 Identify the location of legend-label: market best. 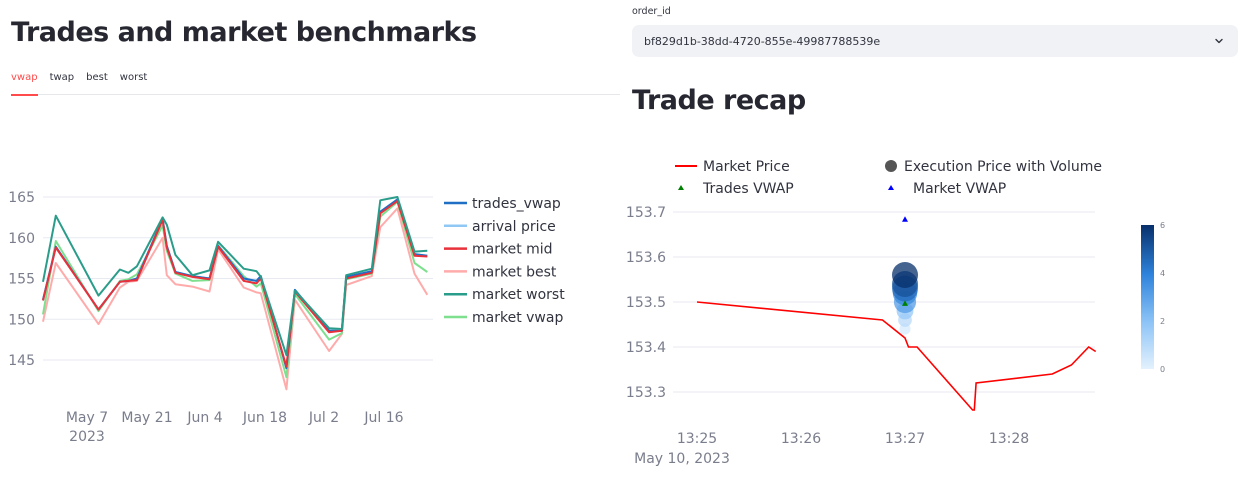
(514, 272).